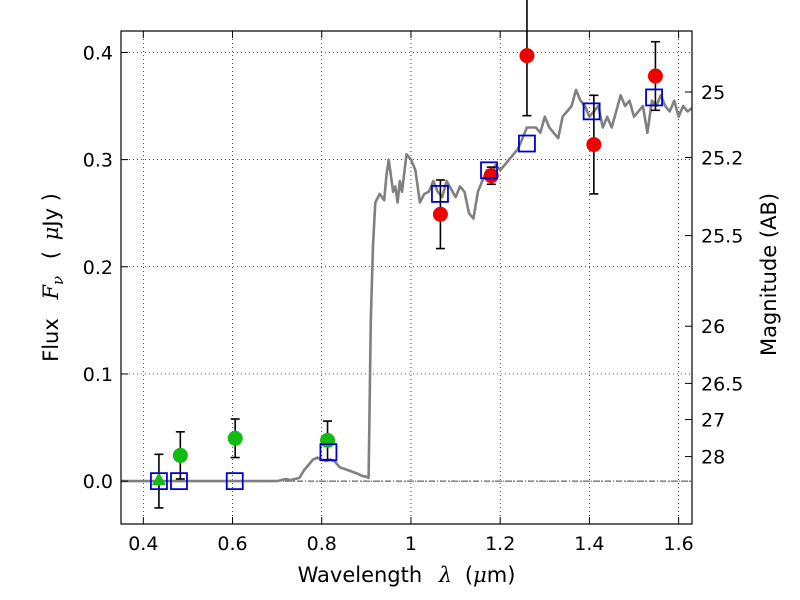 Image resolution: width=800 pixels, height=600 pixels. Describe the element at coordinates (713, 458) in the screenshot. I see `y-right-tick-label: 28` at that location.